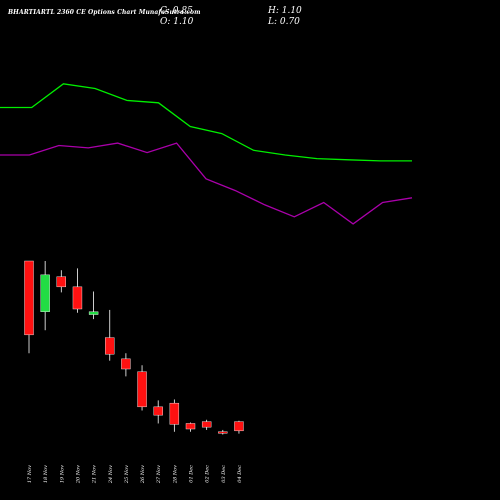 This screenshot has height=500, width=500. I want to click on x-tick-label: 25 Nov, so click(127, 474).